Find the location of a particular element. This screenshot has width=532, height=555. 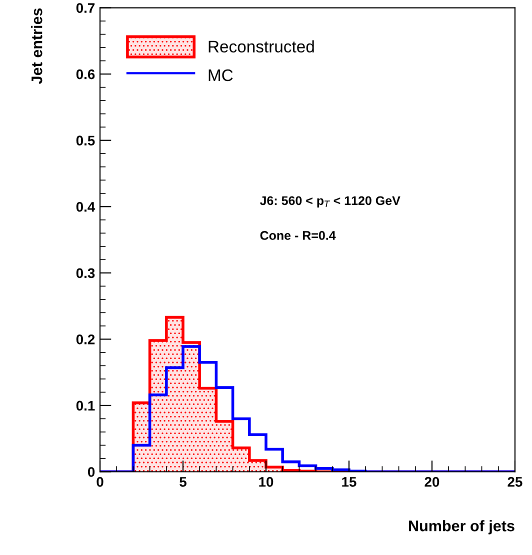

y-tick-label: 0.6 is located at coordinates (85, 74).